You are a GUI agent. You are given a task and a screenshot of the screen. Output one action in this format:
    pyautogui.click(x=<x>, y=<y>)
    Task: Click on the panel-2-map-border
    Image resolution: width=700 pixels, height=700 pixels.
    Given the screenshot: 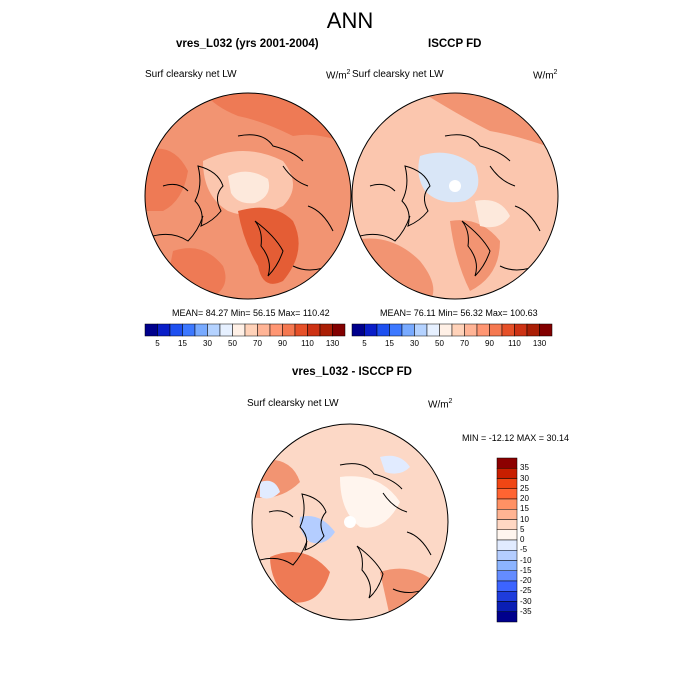 What is the action you would take?
    pyautogui.click(x=455, y=196)
    